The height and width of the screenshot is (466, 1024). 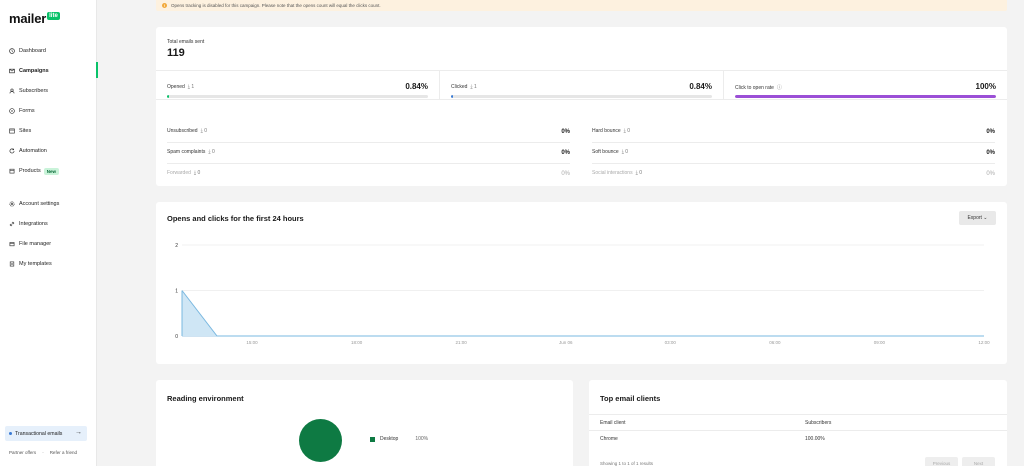 I want to click on opened-percent: 0.84%, so click(x=416, y=86).